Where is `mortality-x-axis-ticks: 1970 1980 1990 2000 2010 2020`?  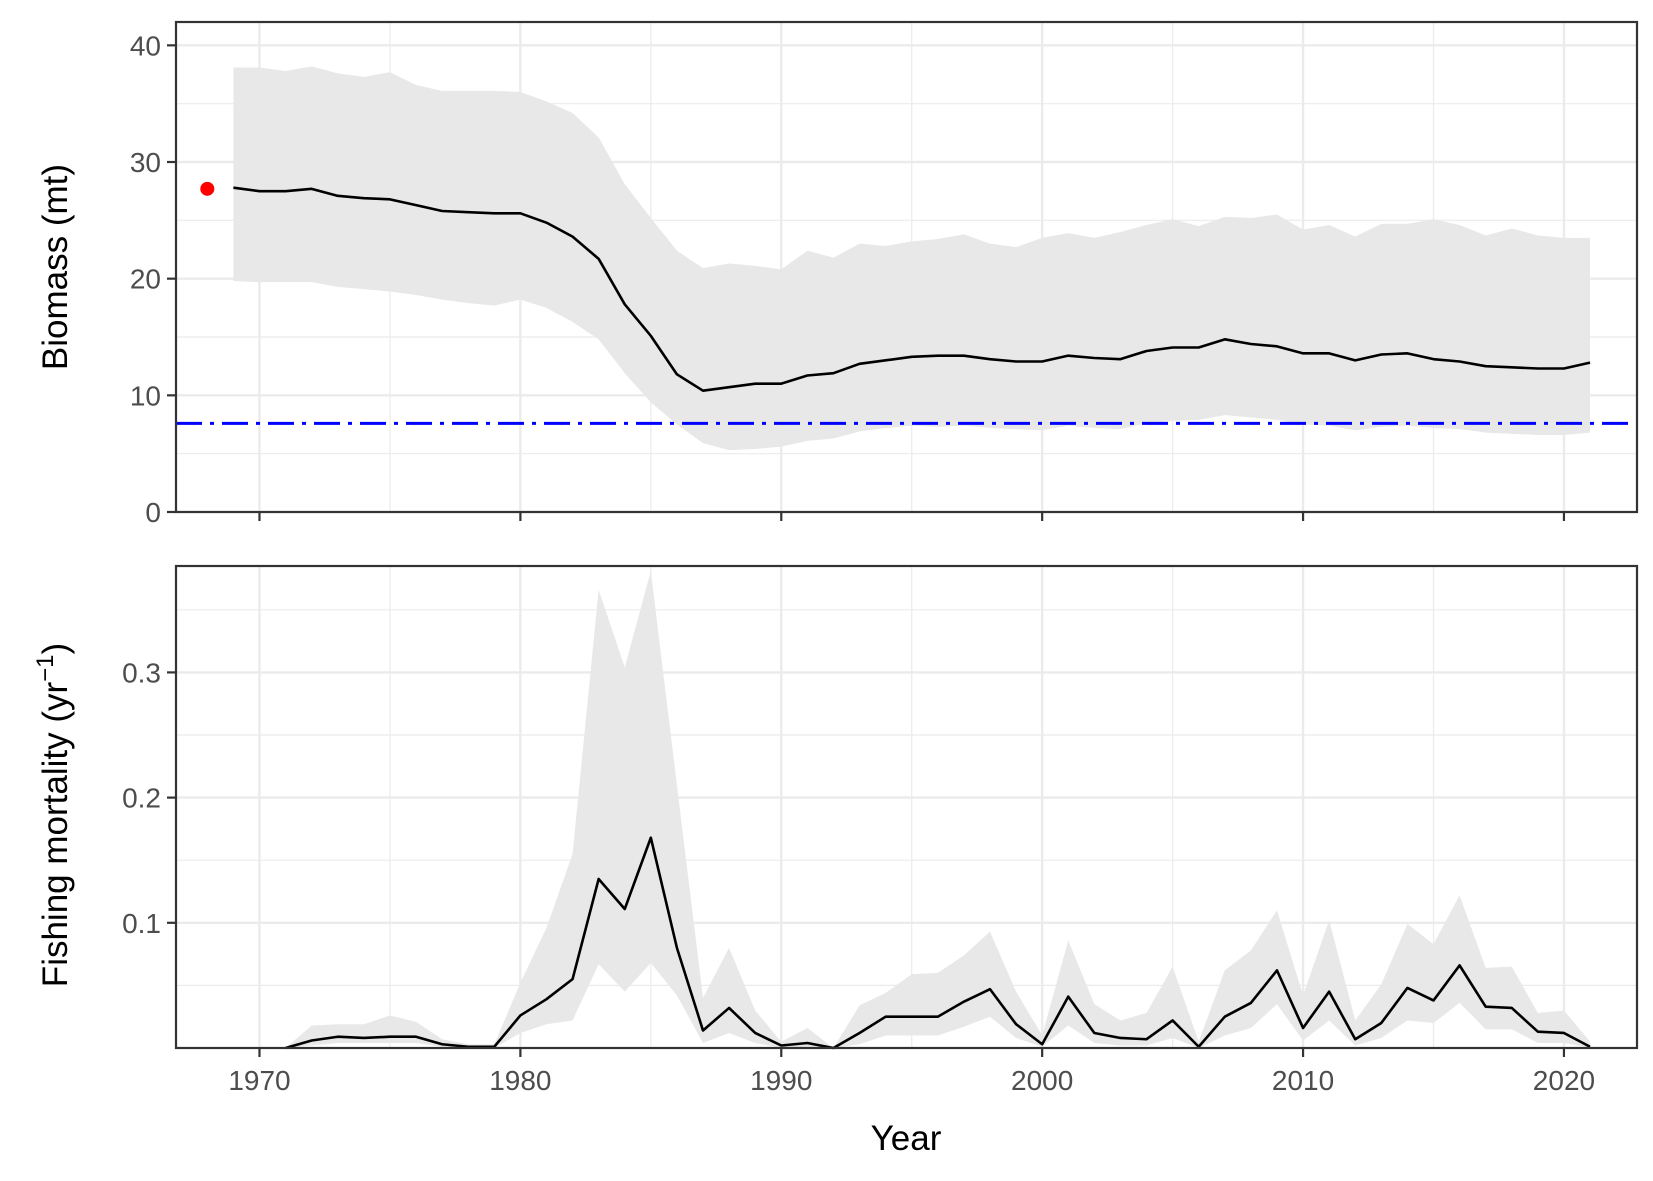 mortality-x-axis-ticks: 1970 1980 1990 2000 2010 2020 is located at coordinates (911, 1072).